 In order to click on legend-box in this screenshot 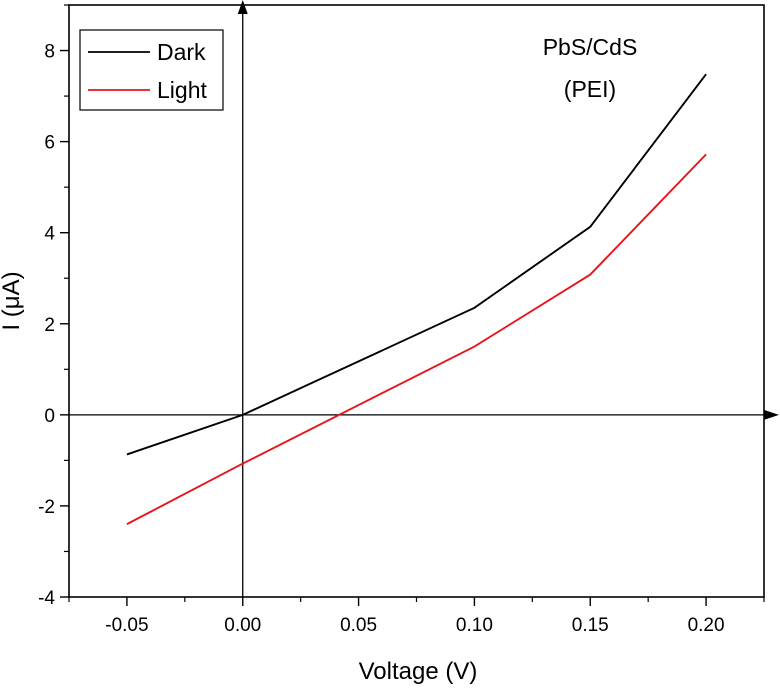, I will do `click(151, 70)`.